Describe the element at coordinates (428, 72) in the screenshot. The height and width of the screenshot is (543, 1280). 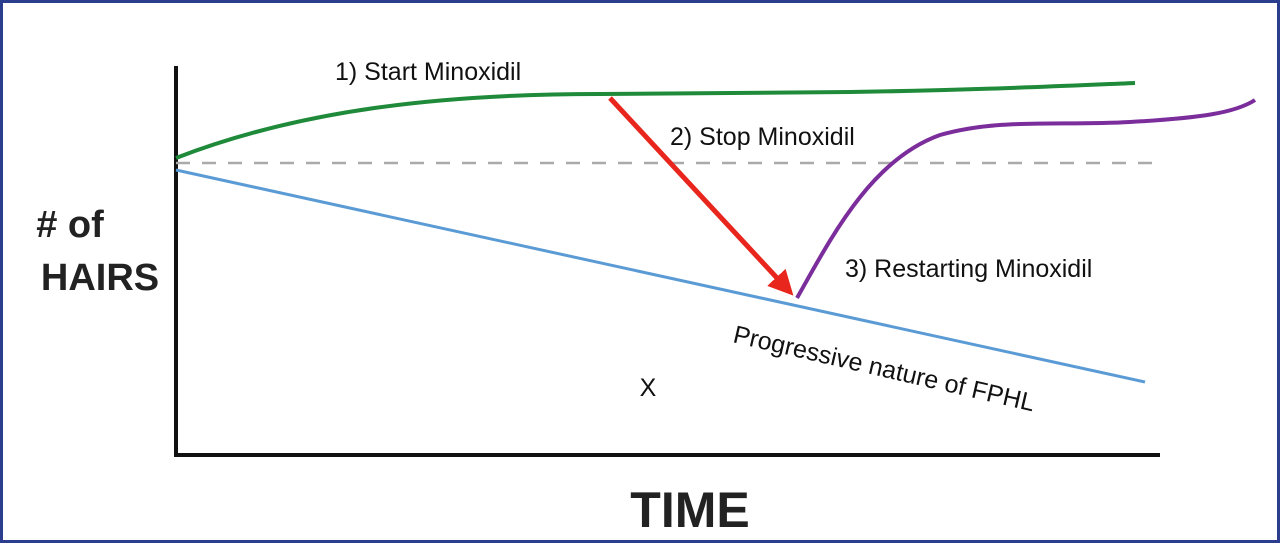
I see `annotation: 1) Start Minoxidil` at that location.